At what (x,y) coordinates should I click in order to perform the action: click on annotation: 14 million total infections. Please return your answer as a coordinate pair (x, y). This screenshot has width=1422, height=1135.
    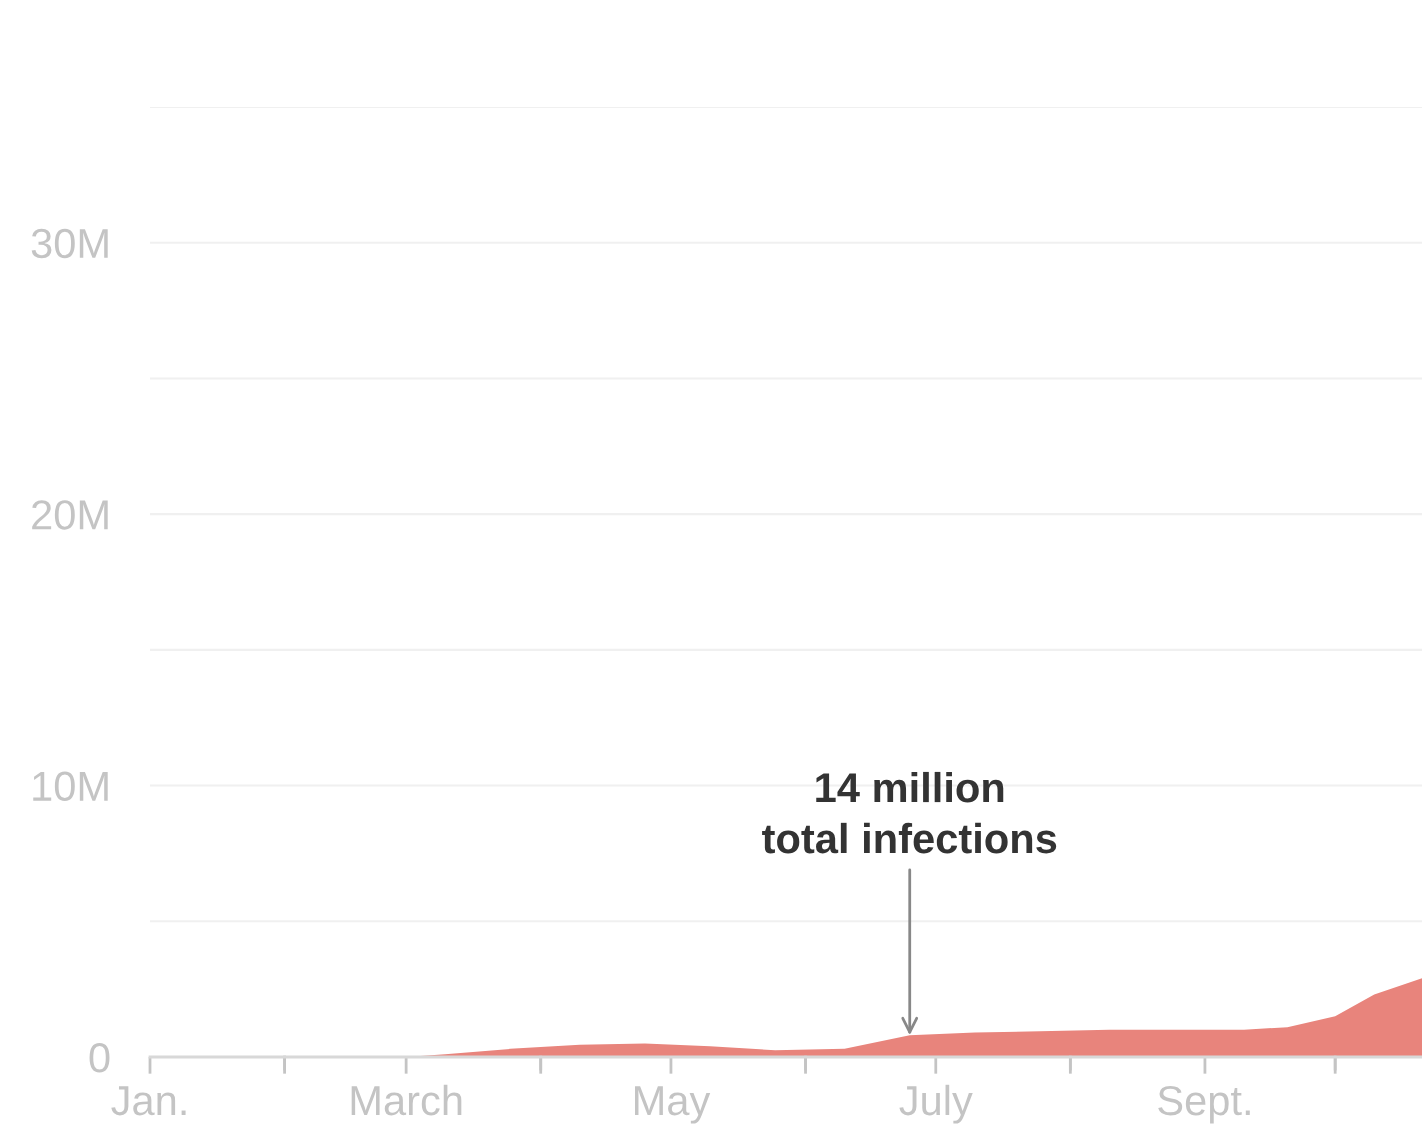
    Looking at the image, I should click on (909, 812).